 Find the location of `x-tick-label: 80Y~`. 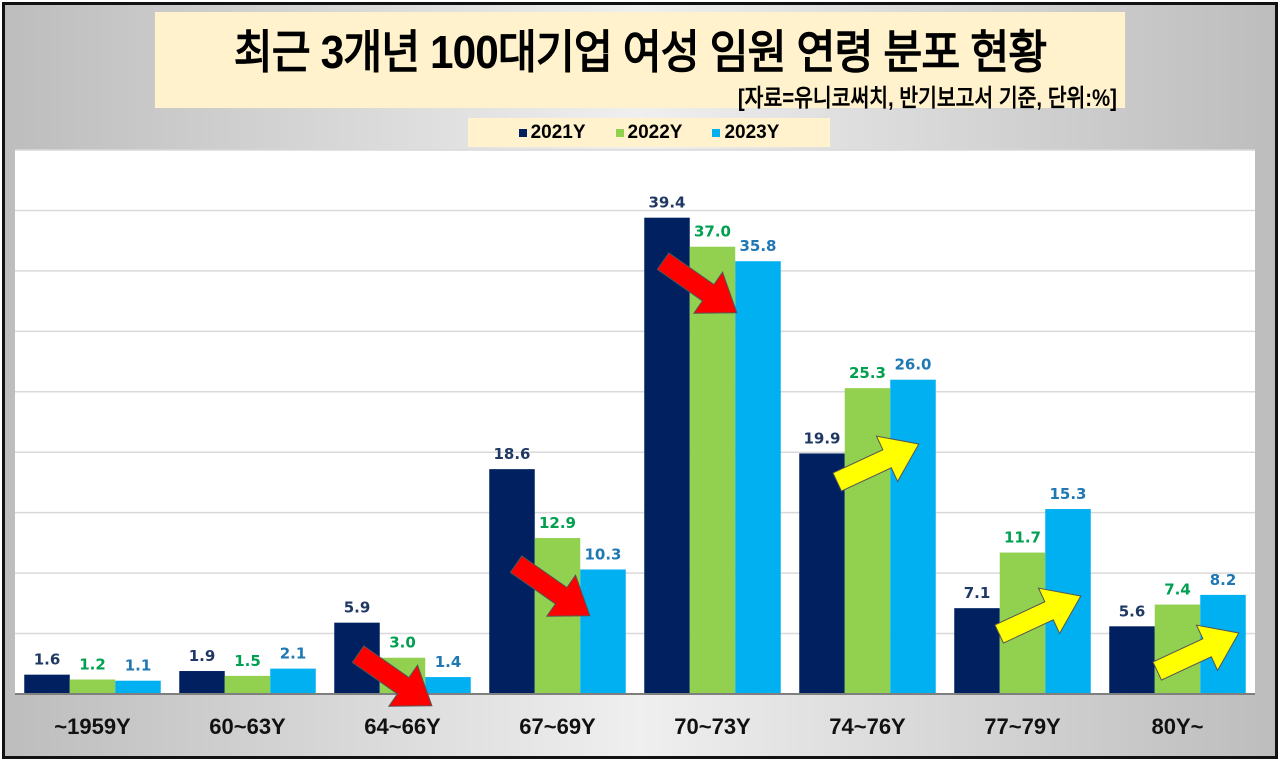

x-tick-label: 80Y~ is located at coordinates (1178, 726).